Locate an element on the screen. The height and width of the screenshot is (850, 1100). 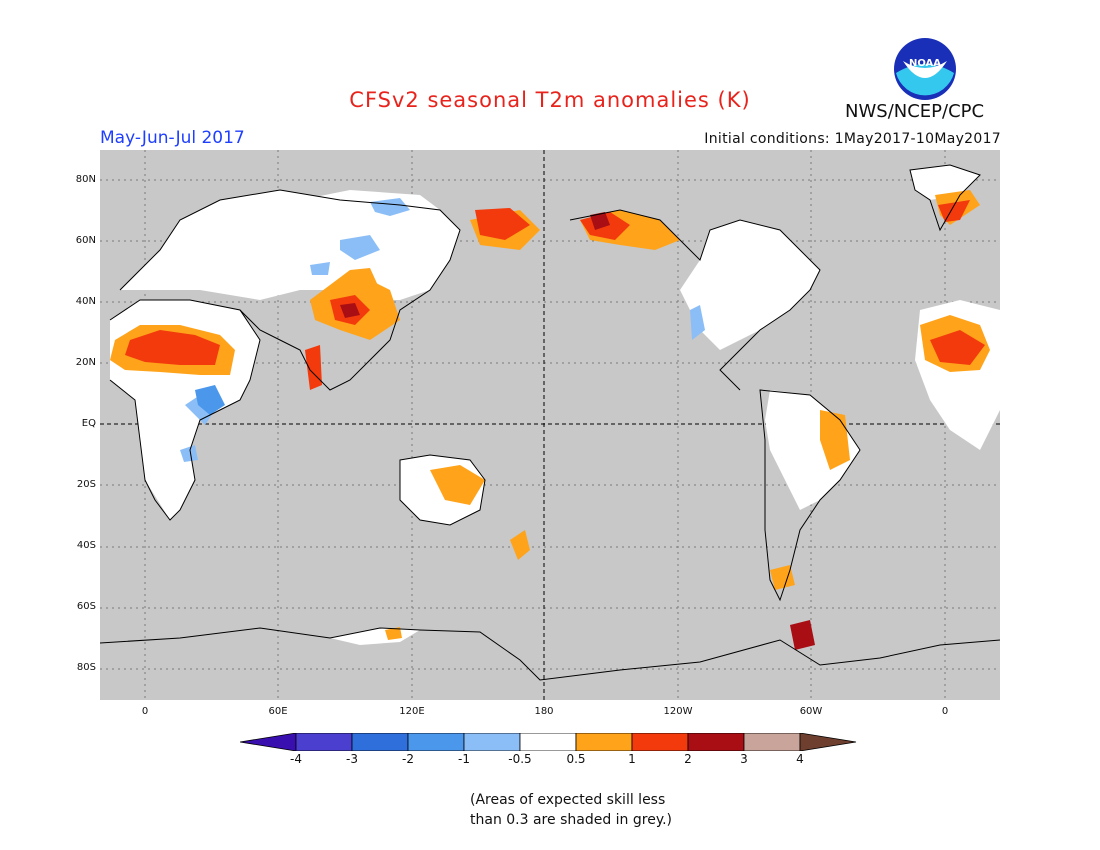
season-label: May-Jun-Jul 2017 is located at coordinates (172, 138).